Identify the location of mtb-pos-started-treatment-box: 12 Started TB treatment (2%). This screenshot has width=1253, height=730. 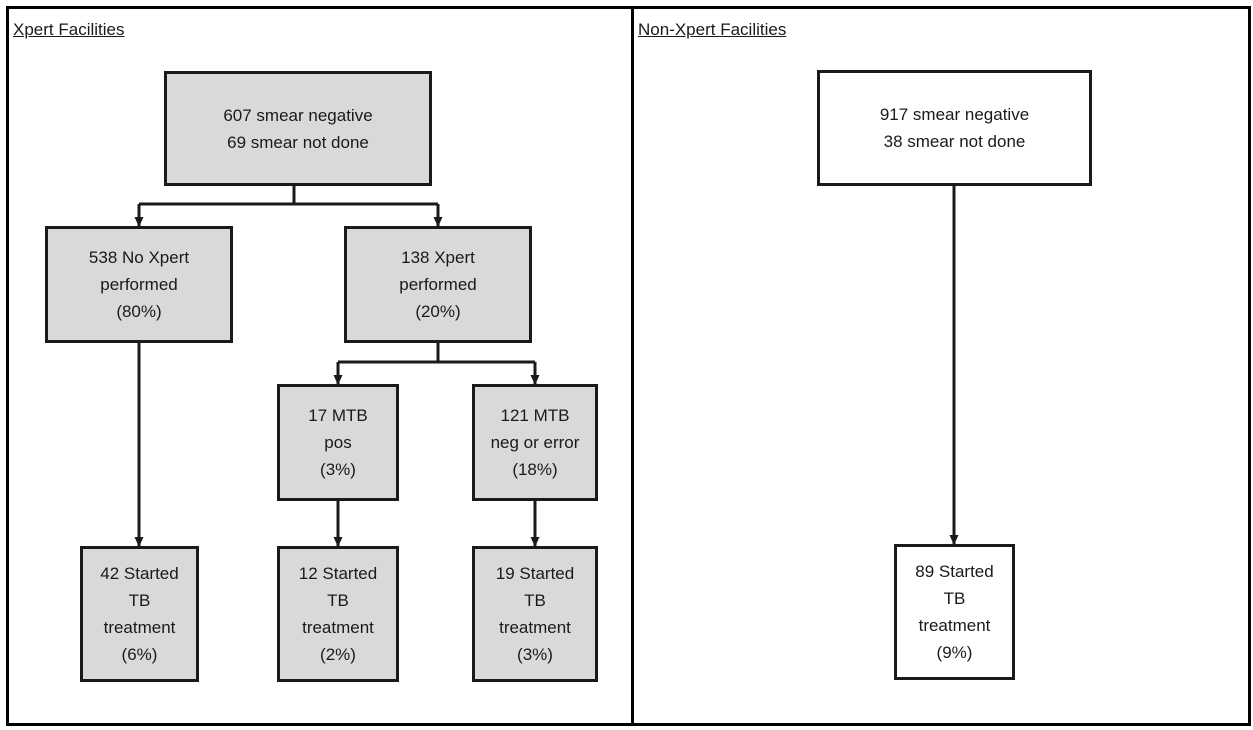
(338, 614).